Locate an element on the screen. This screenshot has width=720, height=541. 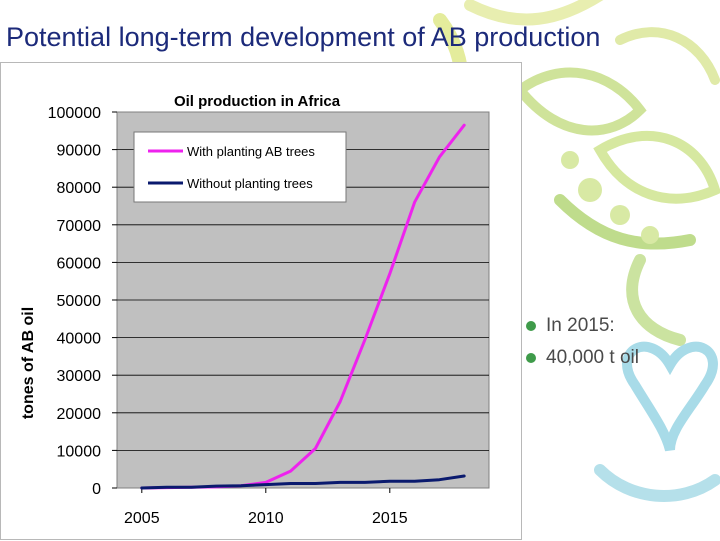
y-axis-label: tones of AB oil is located at coordinates (28, 363).